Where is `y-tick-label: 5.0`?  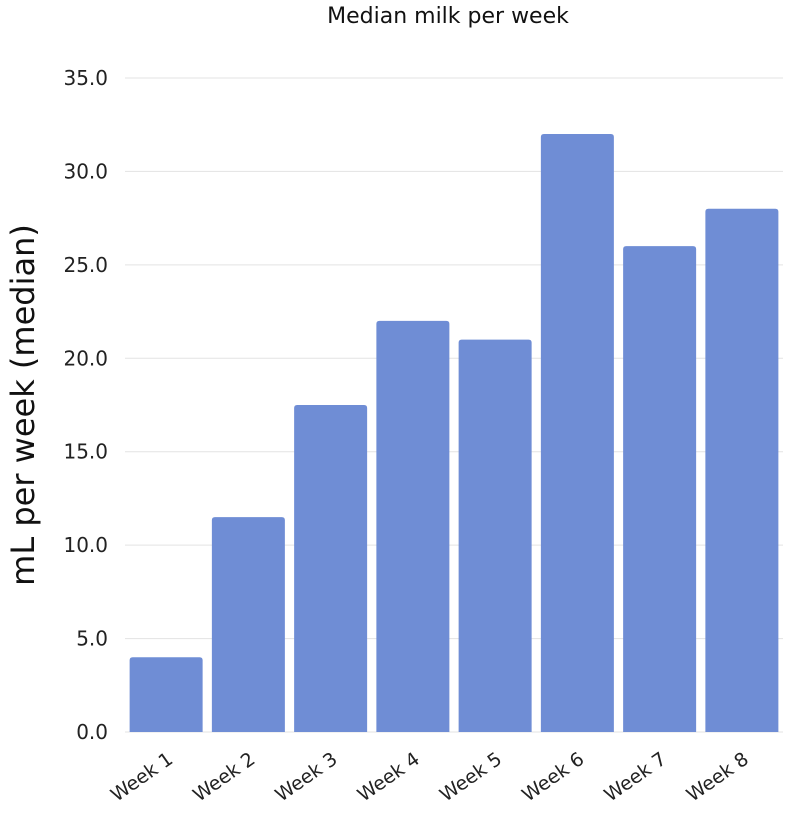
y-tick-label: 5.0 is located at coordinates (92, 639).